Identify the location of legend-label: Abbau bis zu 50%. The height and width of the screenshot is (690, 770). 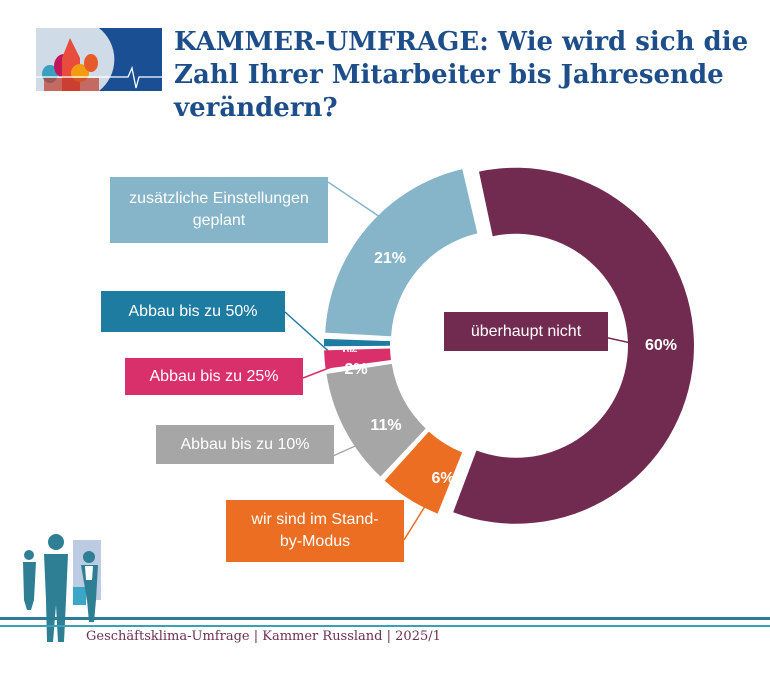
(193, 311).